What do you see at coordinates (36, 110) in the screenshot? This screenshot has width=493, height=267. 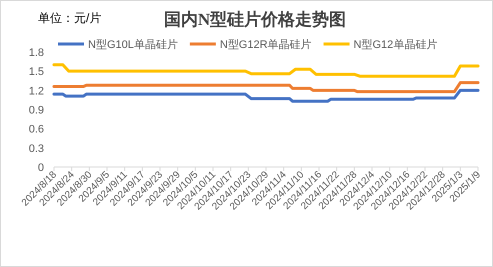 I see `y-tick-label: 0.9` at bounding box center [36, 110].